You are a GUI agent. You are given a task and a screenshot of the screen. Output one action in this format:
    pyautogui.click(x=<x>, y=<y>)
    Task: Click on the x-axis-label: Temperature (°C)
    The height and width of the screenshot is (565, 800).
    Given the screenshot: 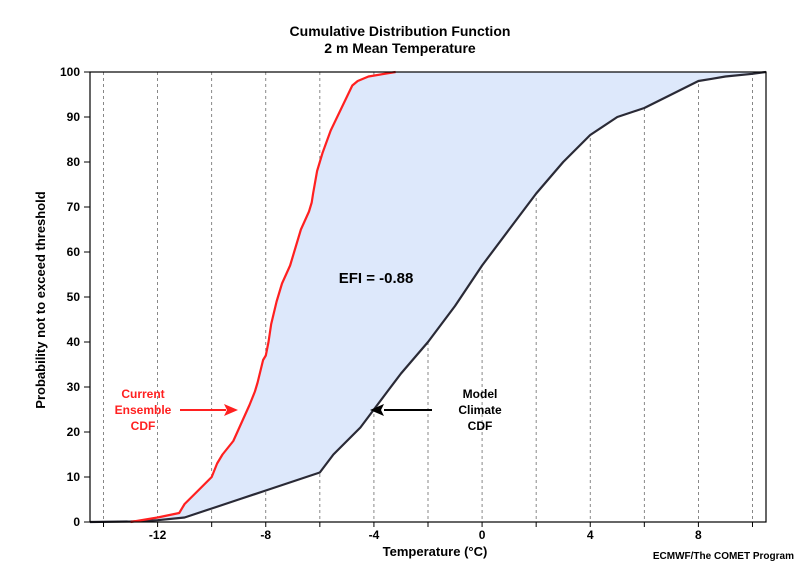 What is the action you would take?
    pyautogui.click(x=435, y=551)
    